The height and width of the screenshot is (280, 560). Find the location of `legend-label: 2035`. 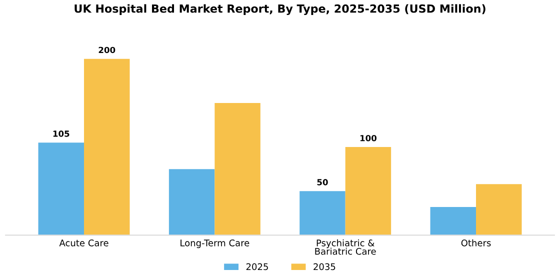

legend-label: 2035 is located at coordinates (325, 266).